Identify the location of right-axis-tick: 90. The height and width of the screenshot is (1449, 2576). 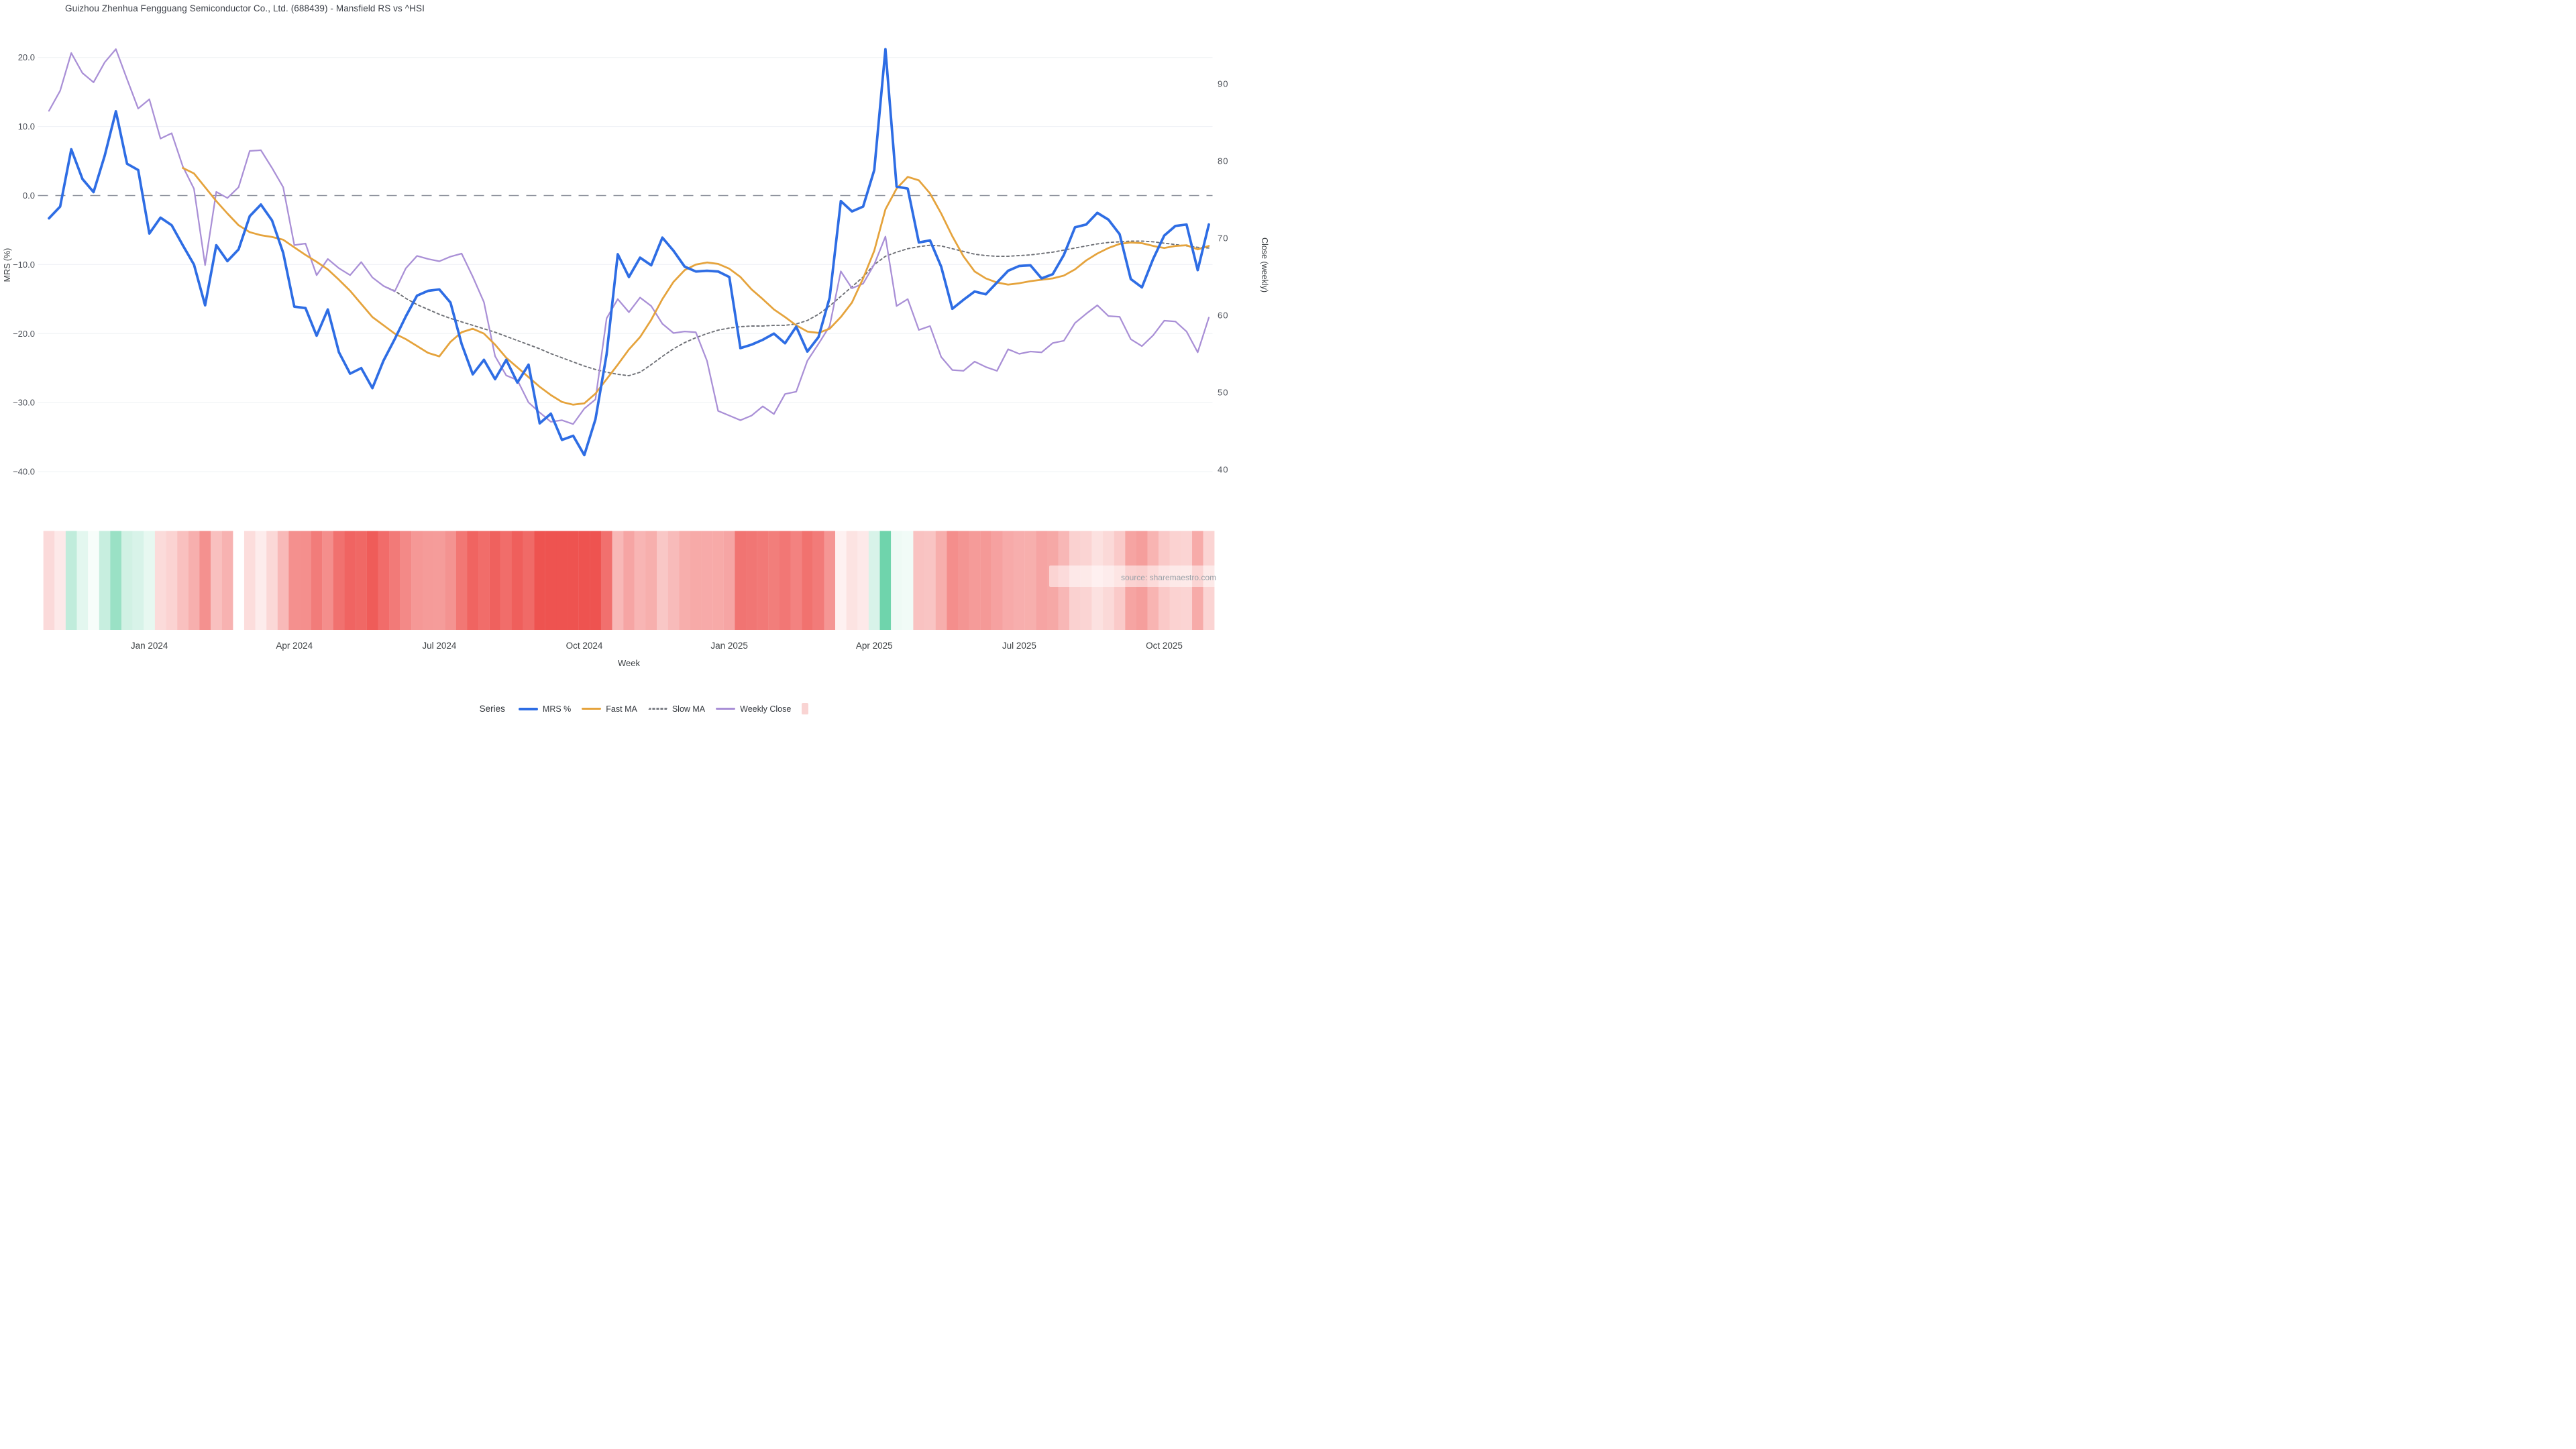
(1223, 84).